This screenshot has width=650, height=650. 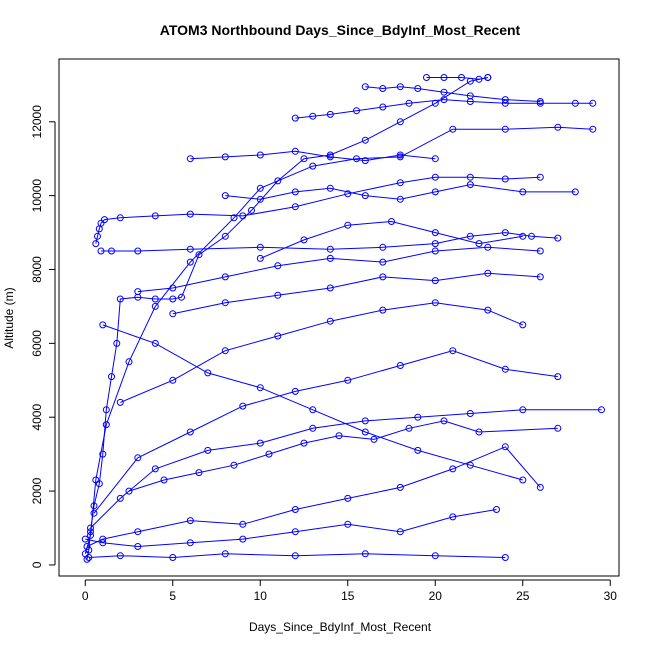 What do you see at coordinates (172, 596) in the screenshot?
I see `x-tick-label: 5` at bounding box center [172, 596].